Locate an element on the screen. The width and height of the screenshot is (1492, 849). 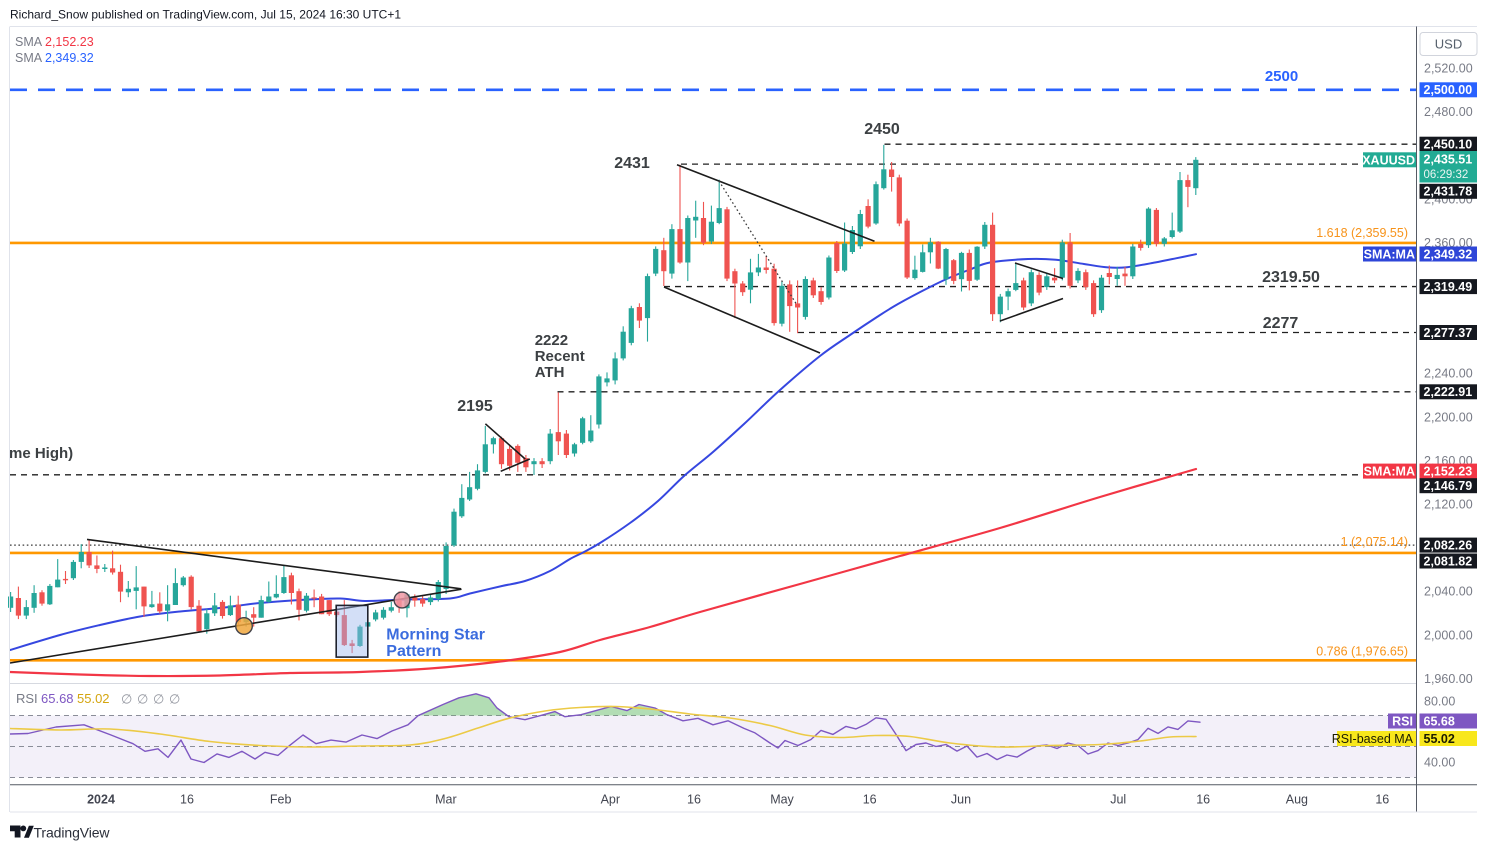
svg-text: 2450 is located at coordinates (882, 129).